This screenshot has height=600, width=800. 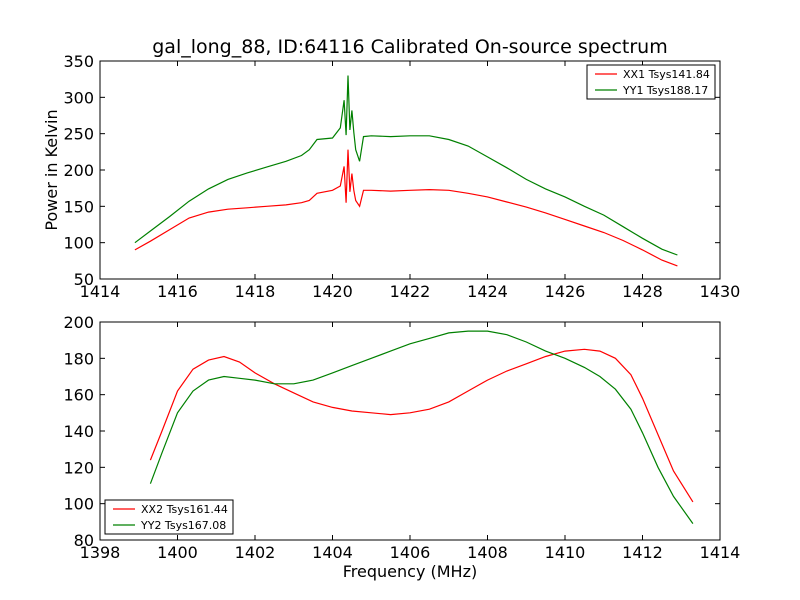 I want to click on legend-label: YY1 Tsys188.17, so click(x=665, y=90).